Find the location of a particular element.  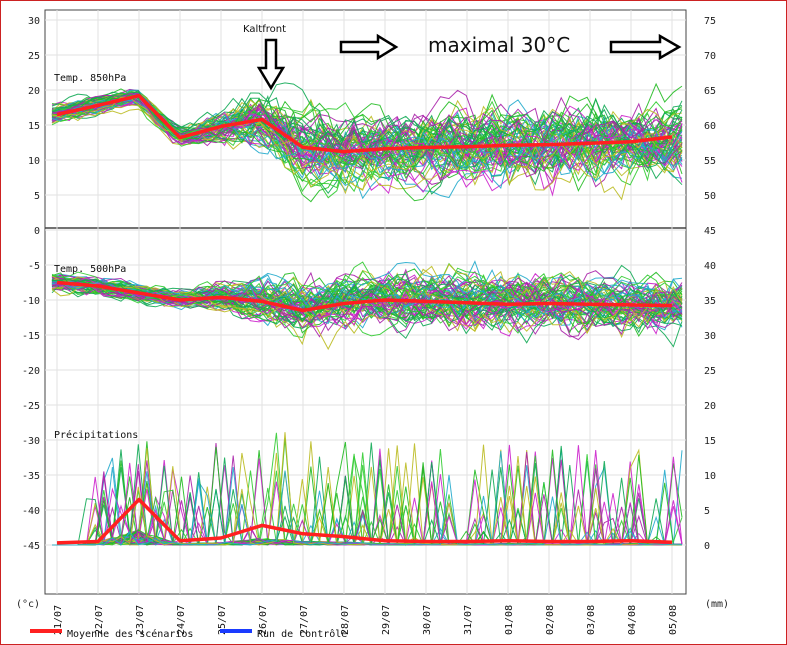

x-date-label: 01/08 is located at coordinates (509, 620).